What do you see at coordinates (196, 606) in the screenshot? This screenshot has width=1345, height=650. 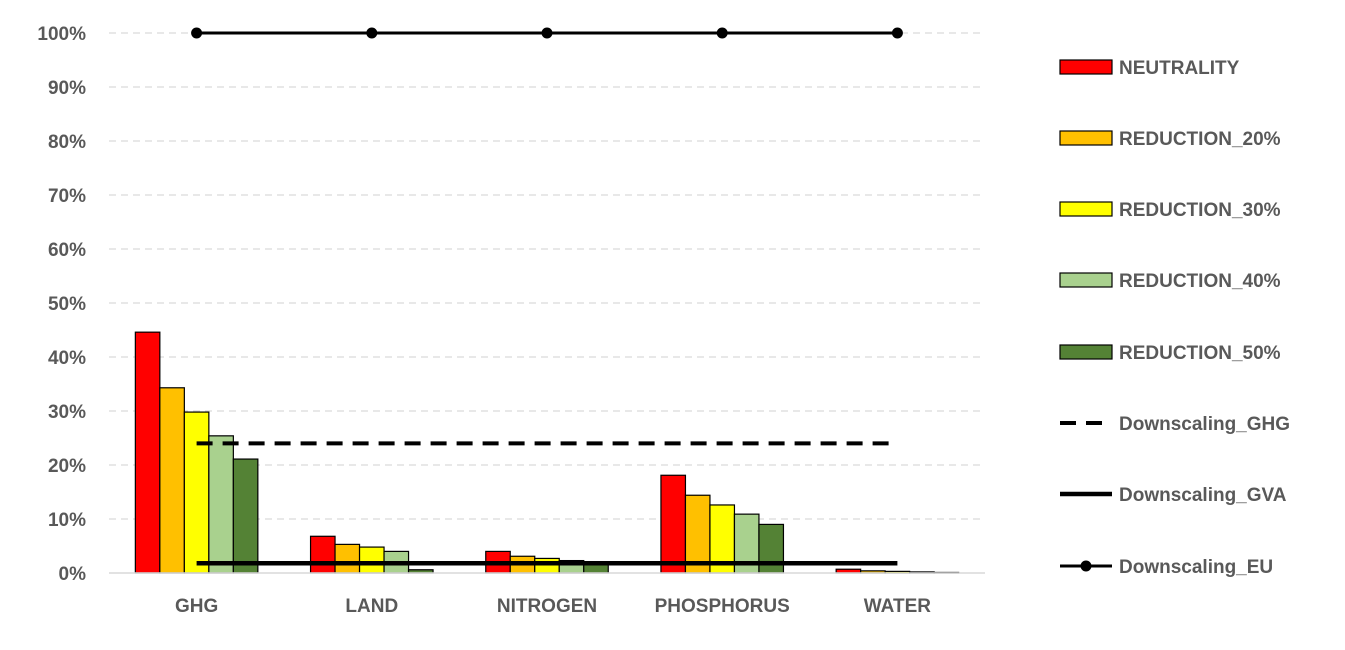 I see `x-category-label: GHG` at bounding box center [196, 606].